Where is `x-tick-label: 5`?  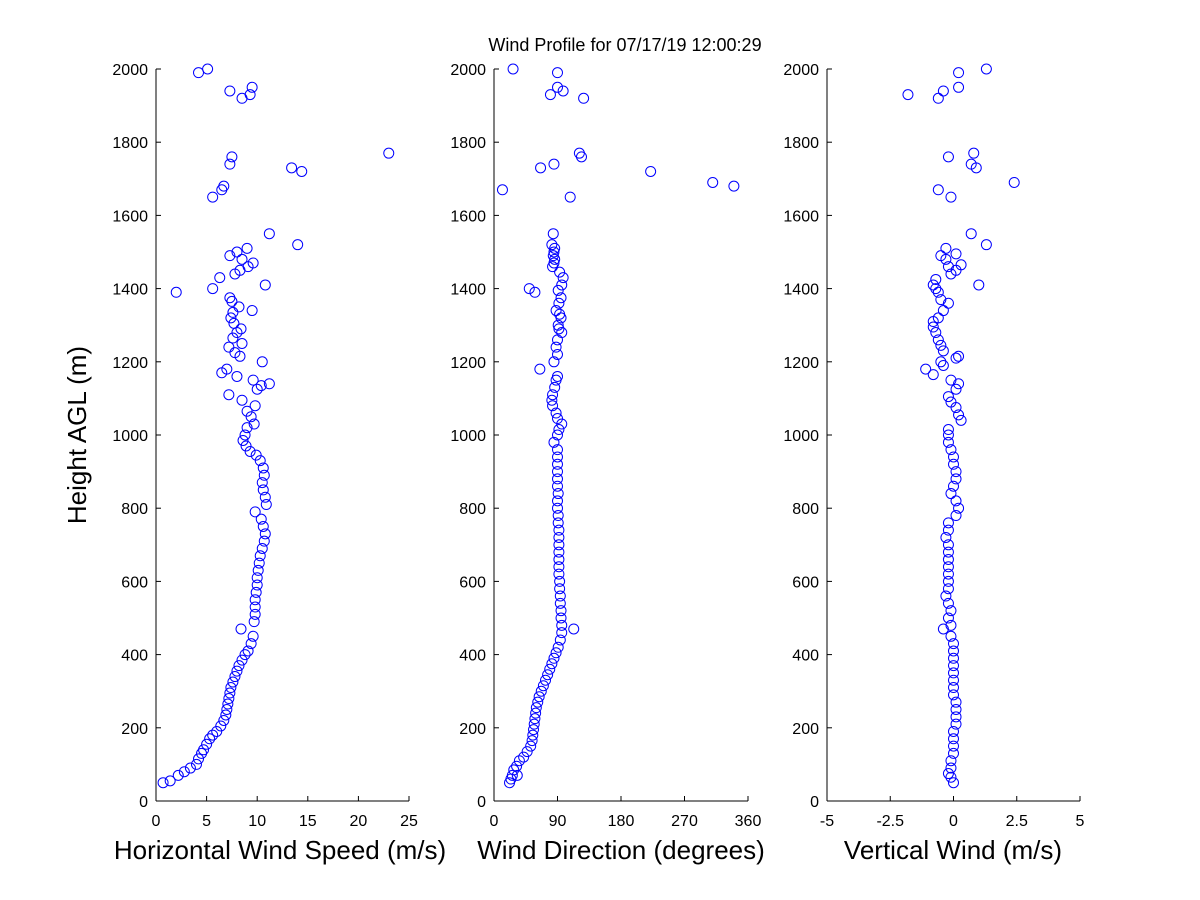 x-tick-label: 5 is located at coordinates (206, 821).